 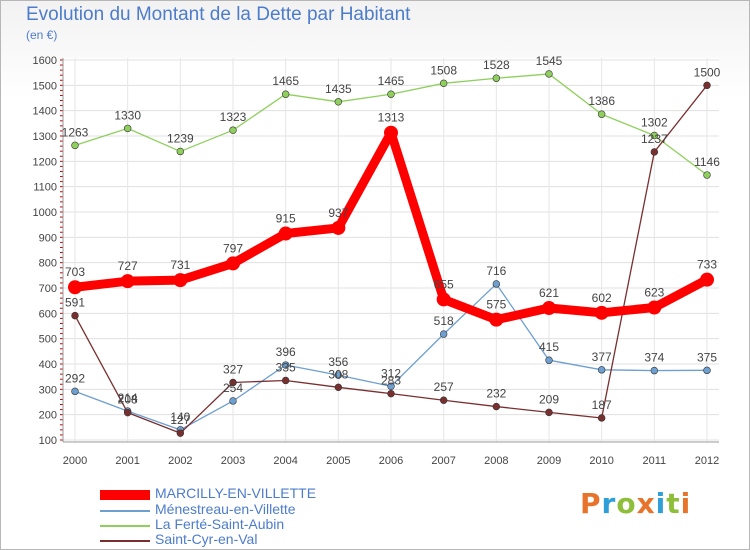 What do you see at coordinates (127, 115) in the screenshot?
I see `data-label-2: 1330` at bounding box center [127, 115].